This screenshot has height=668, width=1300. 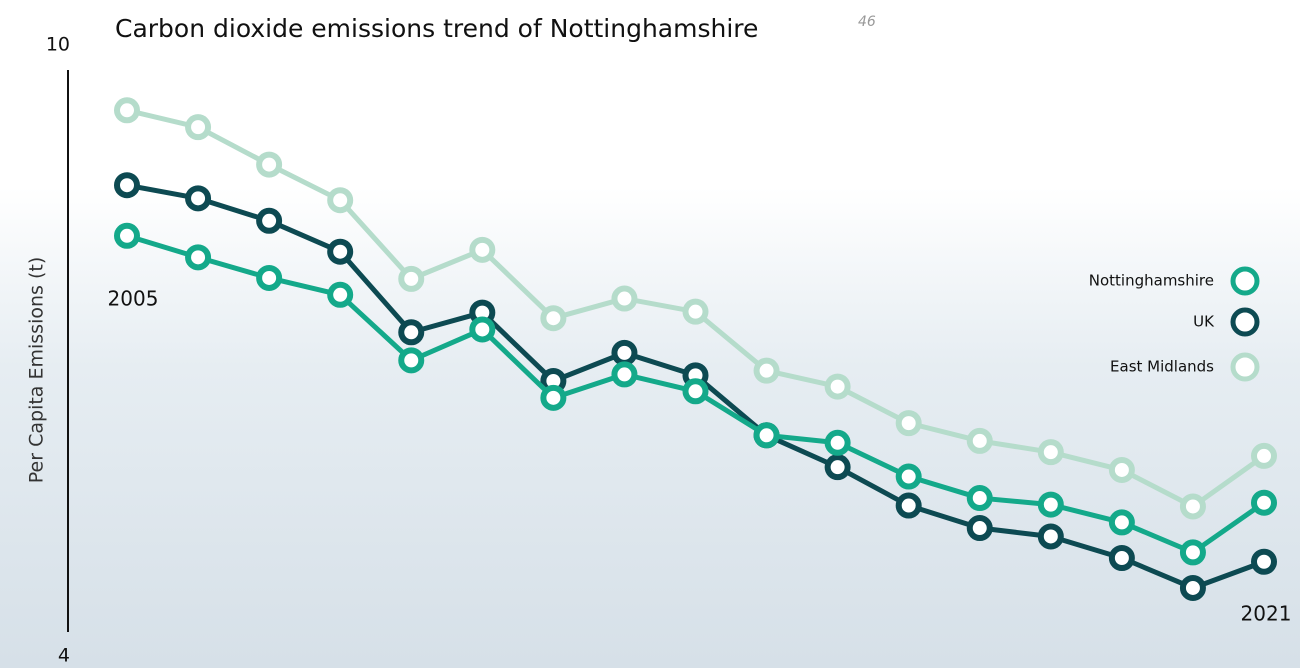 I want to click on legend-label: East Midlands, so click(x=1162, y=367).